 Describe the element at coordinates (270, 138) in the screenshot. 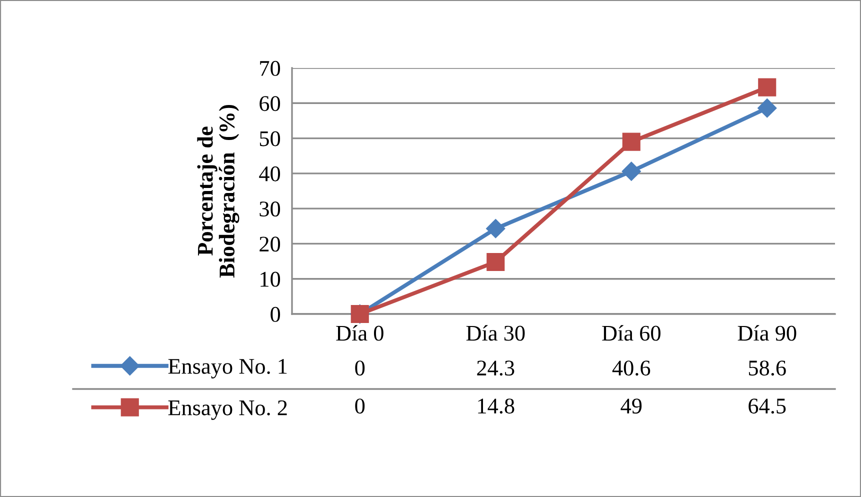

I see `y-tick-label: 50` at that location.